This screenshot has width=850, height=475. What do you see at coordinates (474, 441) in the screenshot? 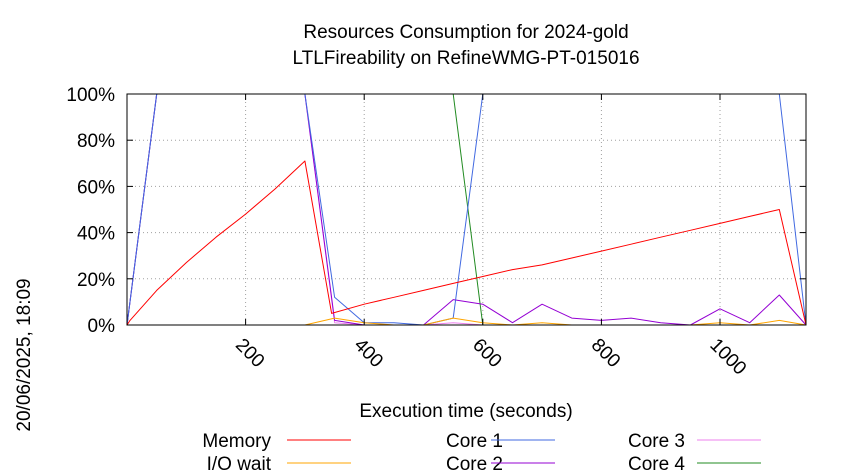
I see `legend-label-core-1: Core 1` at bounding box center [474, 441].